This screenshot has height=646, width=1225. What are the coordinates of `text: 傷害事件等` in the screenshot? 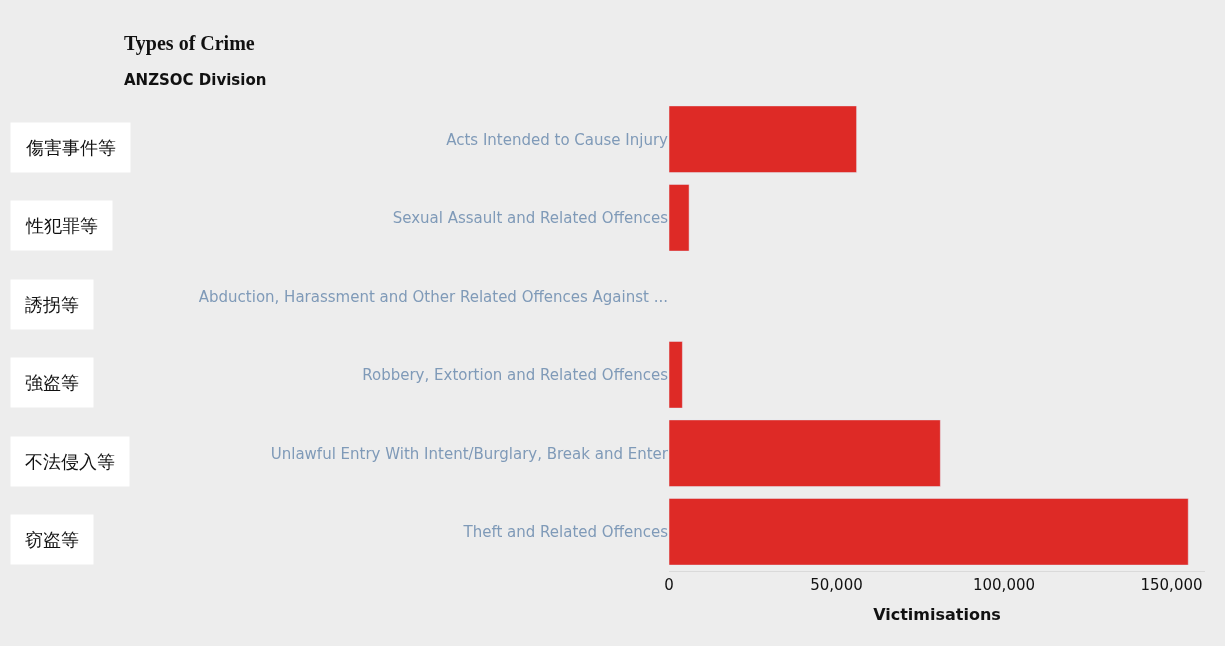 It's located at (70, 147).